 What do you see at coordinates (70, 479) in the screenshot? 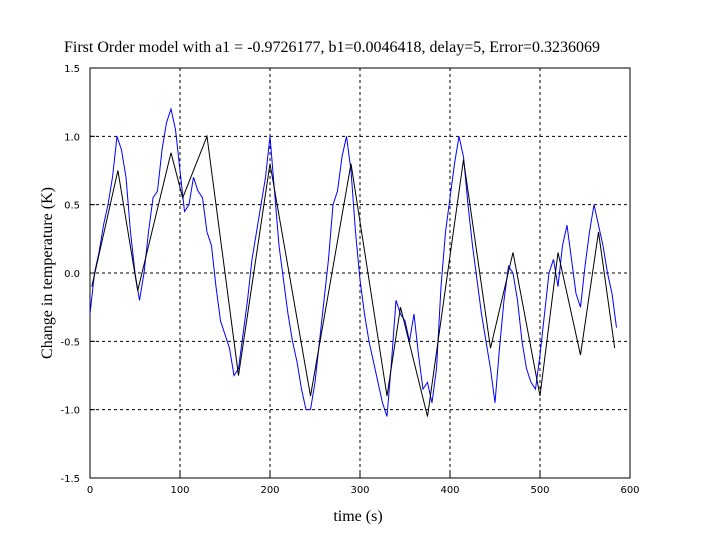
I see `y-tick-label: -1.5` at bounding box center [70, 479].